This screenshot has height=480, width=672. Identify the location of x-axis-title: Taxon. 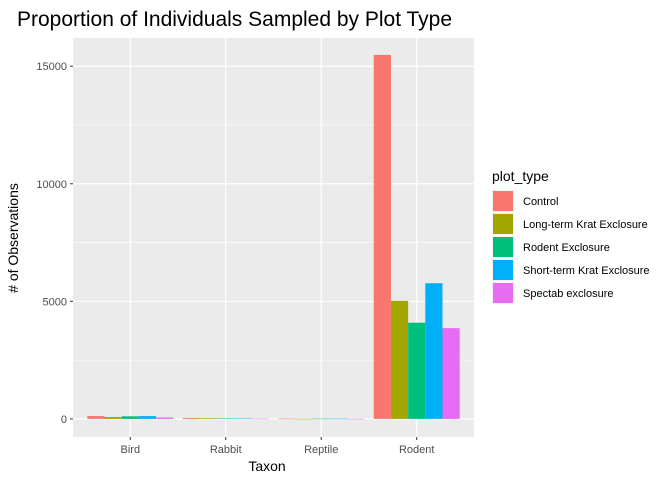
(266, 466).